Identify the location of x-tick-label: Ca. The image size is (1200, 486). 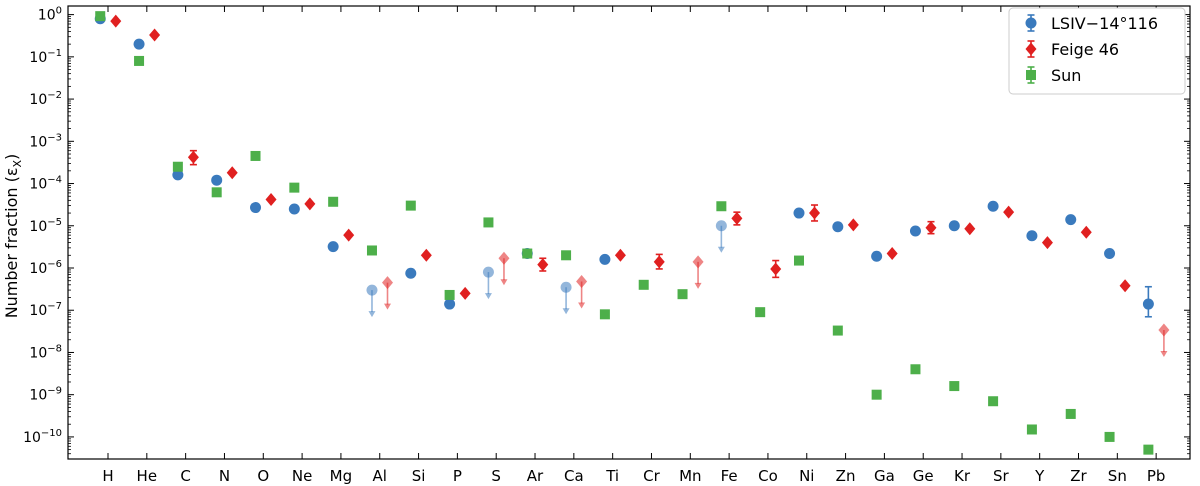
(574, 476).